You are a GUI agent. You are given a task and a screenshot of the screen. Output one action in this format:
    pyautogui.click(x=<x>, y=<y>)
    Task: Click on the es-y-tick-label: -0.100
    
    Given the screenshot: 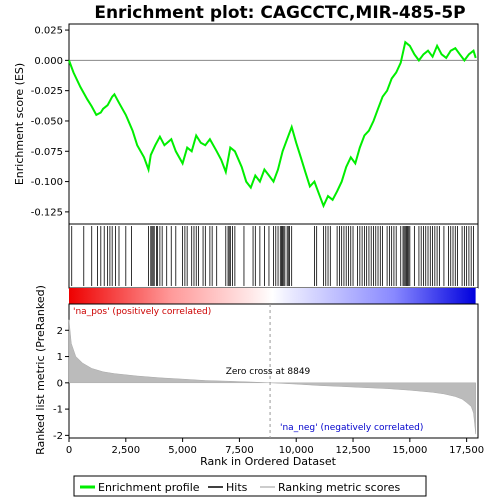 What is the action you would take?
    pyautogui.click(x=47, y=182)
    